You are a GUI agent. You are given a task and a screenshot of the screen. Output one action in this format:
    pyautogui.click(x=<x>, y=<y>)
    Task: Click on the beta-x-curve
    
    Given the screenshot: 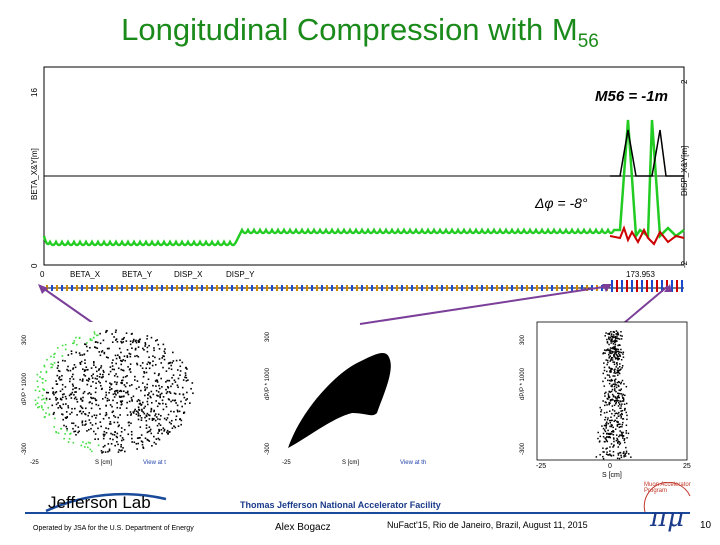 What is the action you would take?
    pyautogui.click(x=647, y=153)
    